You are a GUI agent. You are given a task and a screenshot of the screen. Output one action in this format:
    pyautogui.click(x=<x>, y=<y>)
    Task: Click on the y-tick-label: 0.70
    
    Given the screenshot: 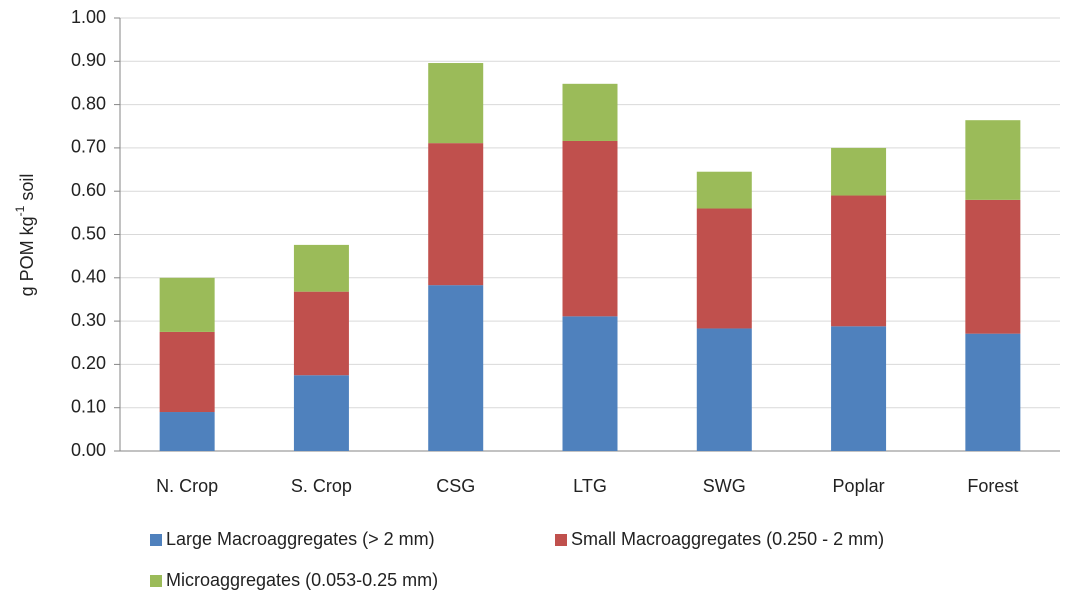 What is the action you would take?
    pyautogui.click(x=88, y=147)
    